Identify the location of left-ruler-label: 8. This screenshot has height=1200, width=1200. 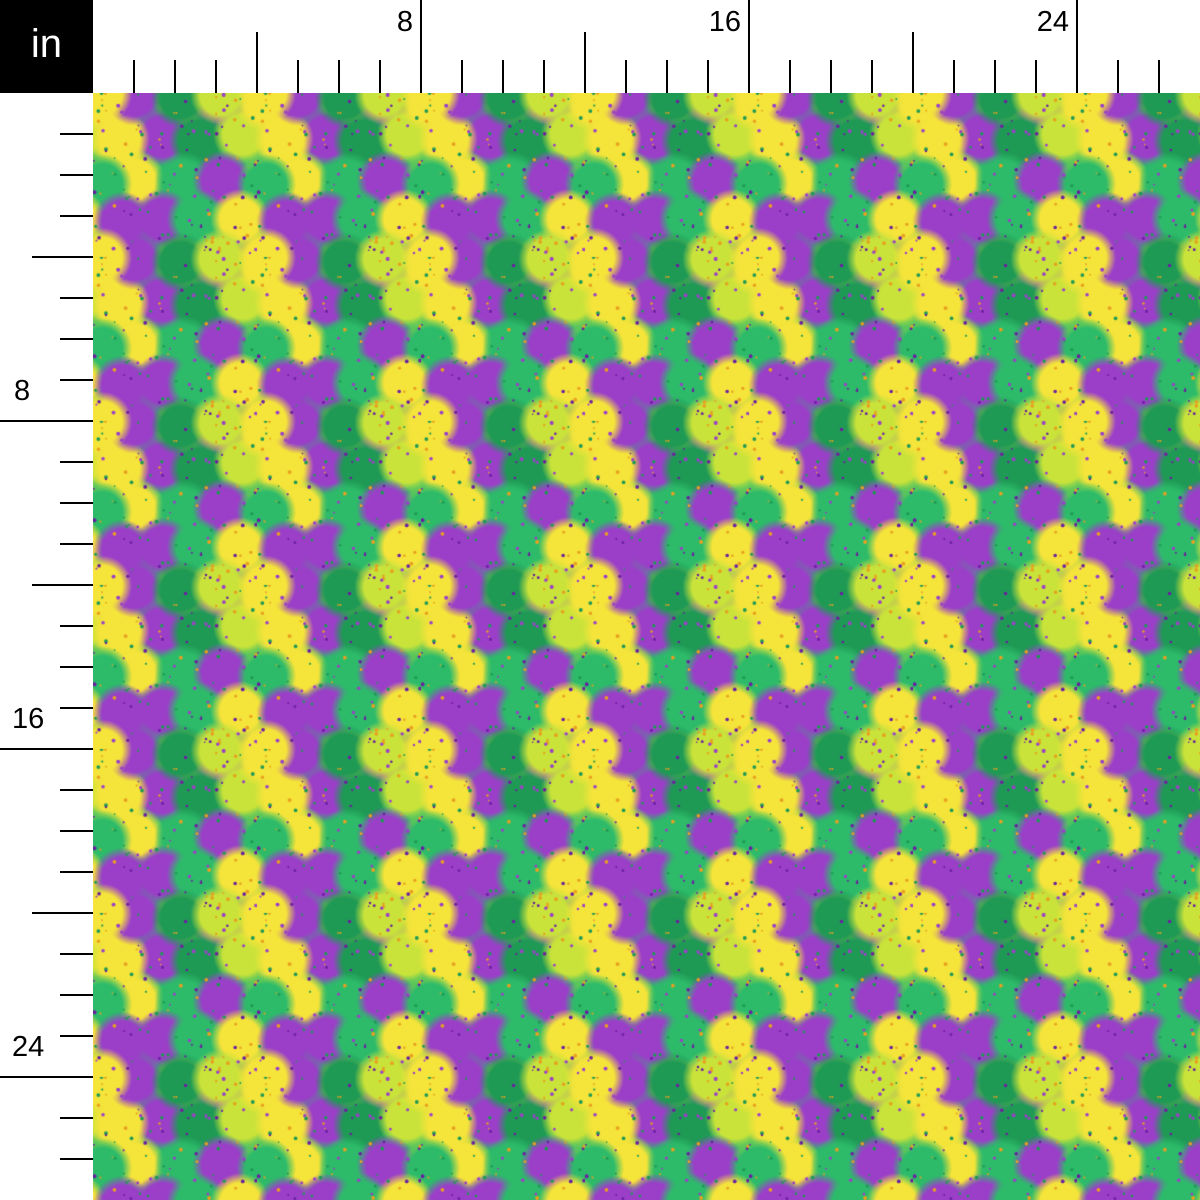
(22, 391).